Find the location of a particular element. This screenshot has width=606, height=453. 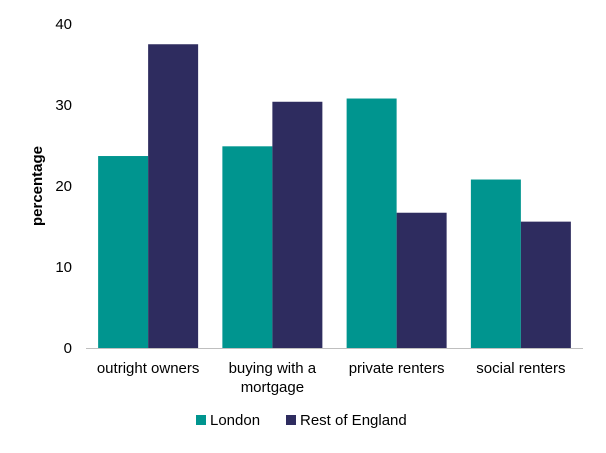

y-tick-label: 40 is located at coordinates (63, 24).